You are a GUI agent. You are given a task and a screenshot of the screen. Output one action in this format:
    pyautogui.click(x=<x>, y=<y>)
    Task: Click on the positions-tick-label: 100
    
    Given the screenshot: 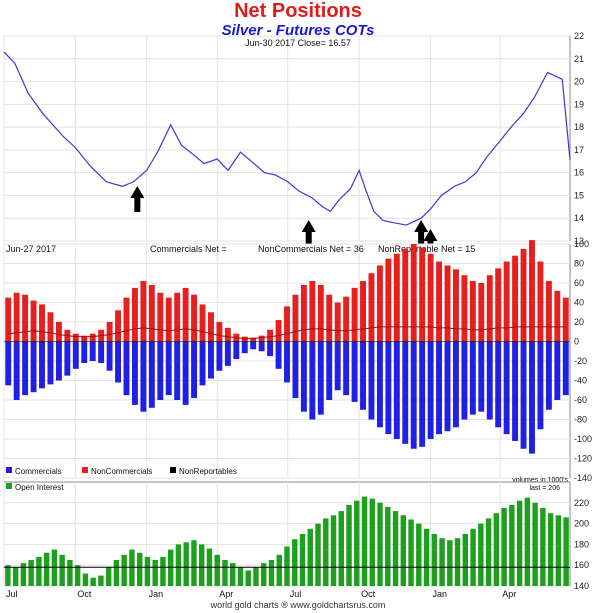 What is the action you would take?
    pyautogui.click(x=581, y=244)
    